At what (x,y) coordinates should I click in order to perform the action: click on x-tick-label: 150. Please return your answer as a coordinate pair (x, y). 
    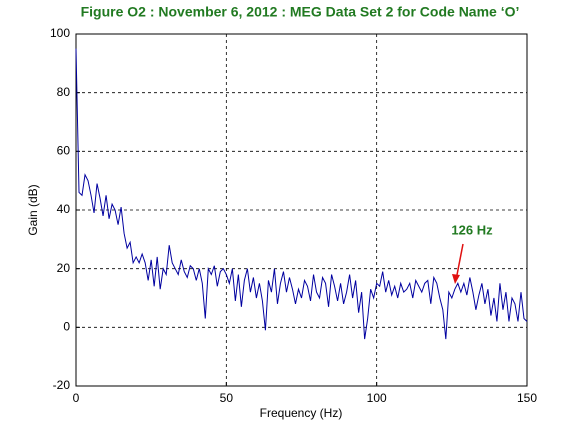
    Looking at the image, I should click on (527, 398).